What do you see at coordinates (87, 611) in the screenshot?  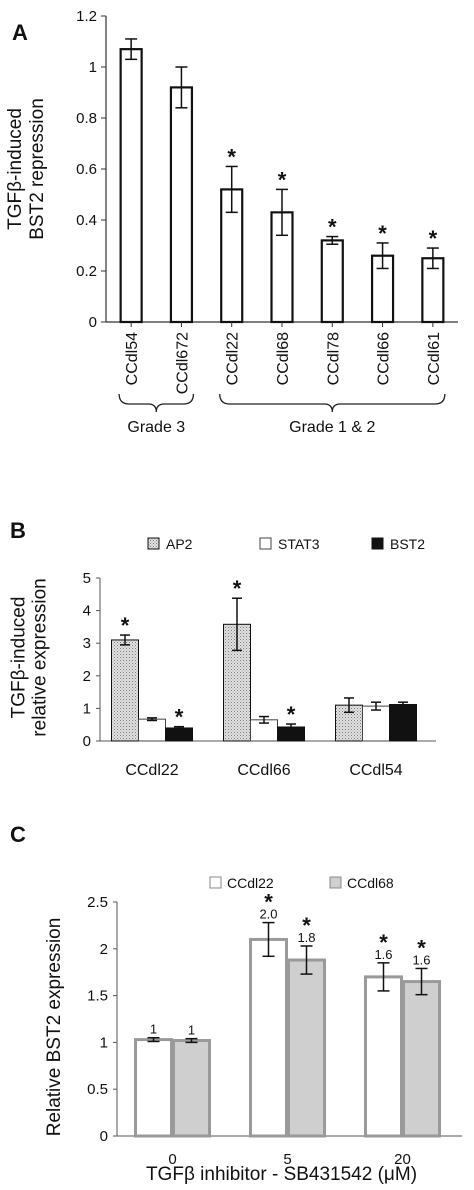 I see `y-tick-label: 4` at bounding box center [87, 611].